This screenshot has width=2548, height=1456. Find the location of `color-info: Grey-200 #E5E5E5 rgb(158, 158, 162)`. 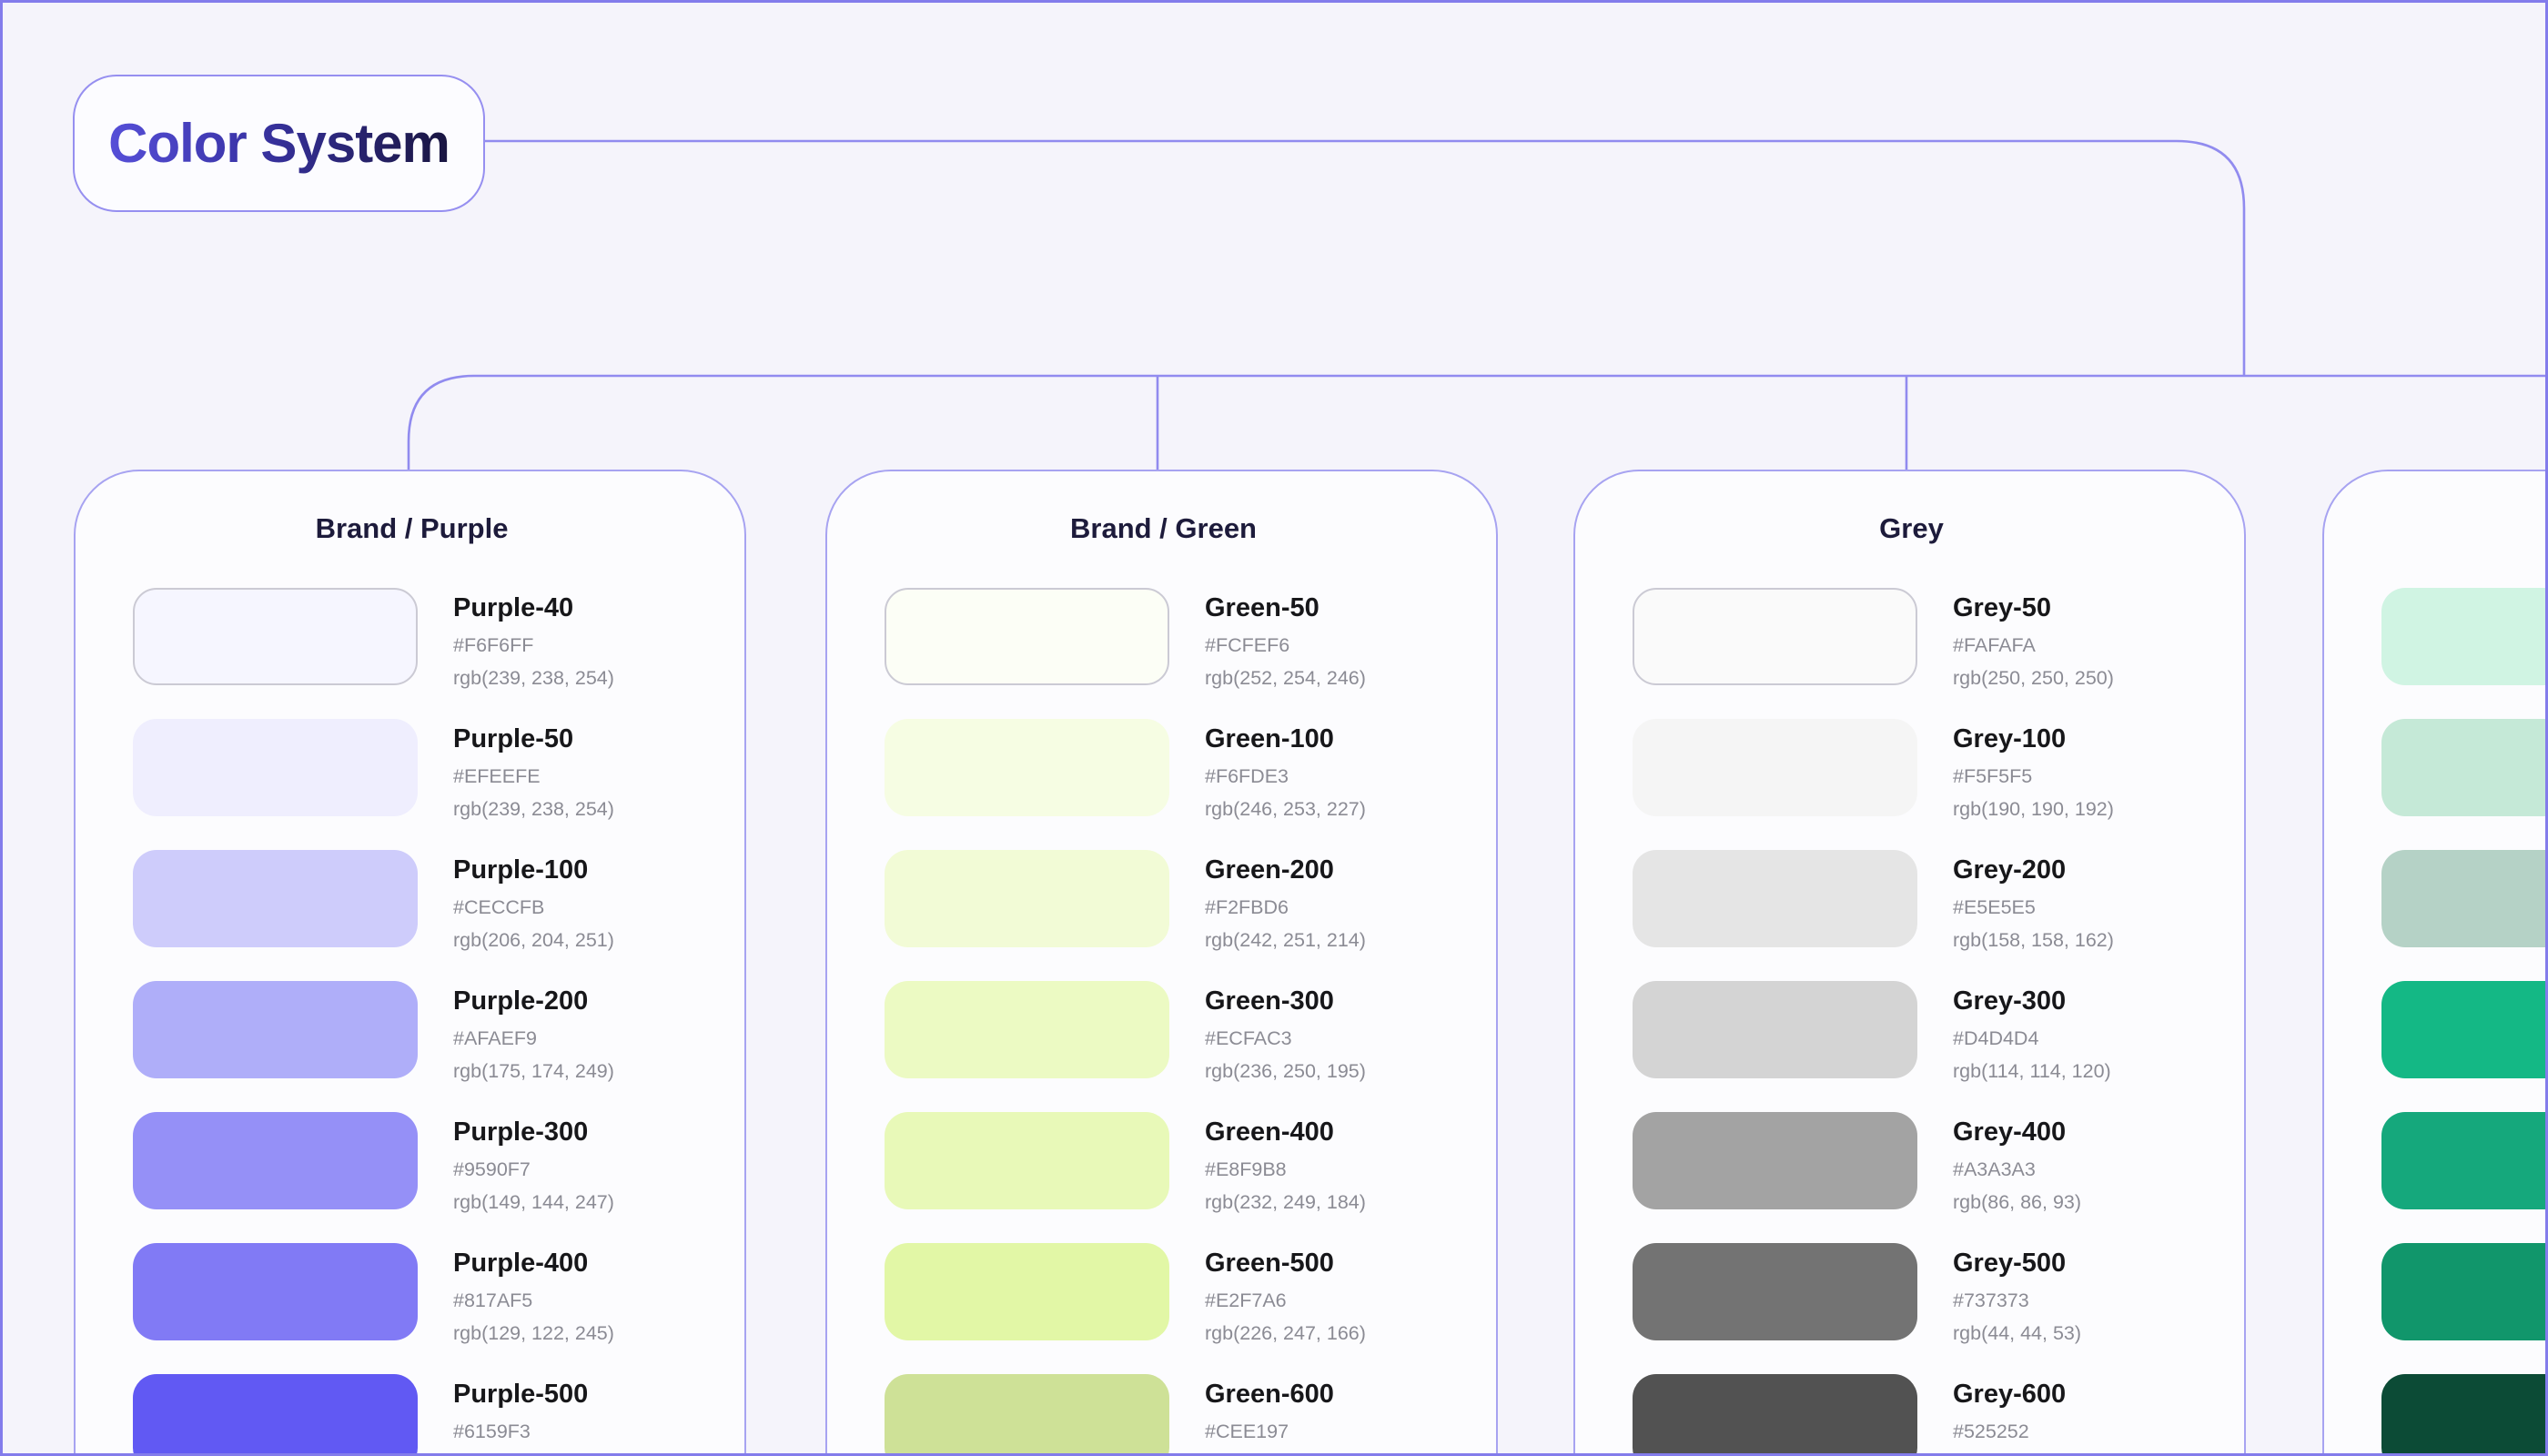

color-info: Grey-200 #E5E5E5 rgb(158, 158, 162) is located at coordinates (2034, 901).